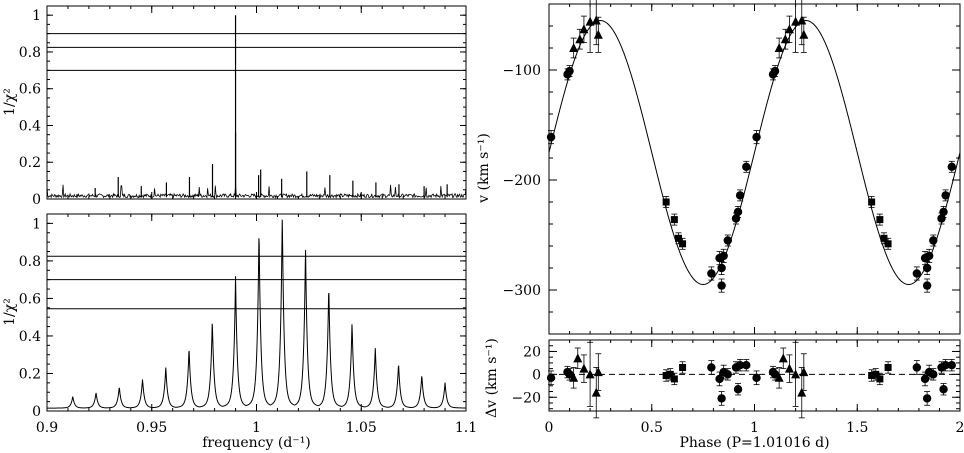  I want to click on x-axis-label: frequency (d⁻¹), so click(256, 443).